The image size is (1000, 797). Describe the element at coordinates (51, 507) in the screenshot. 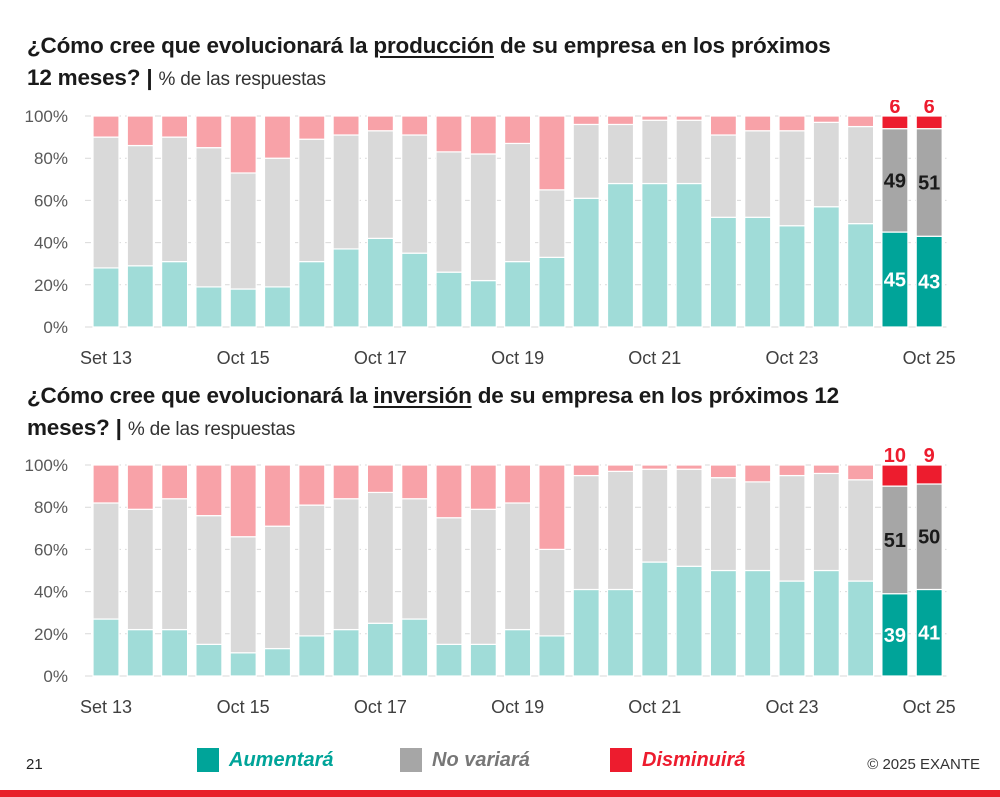

I see `y-tick-label: 80%` at that location.